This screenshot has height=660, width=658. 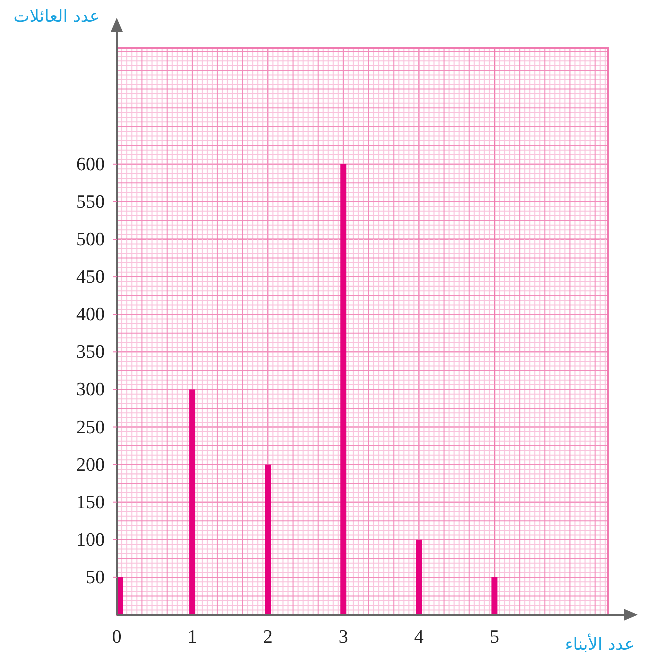 I want to click on y-axis-title: عدد العائلات, so click(x=57, y=17).